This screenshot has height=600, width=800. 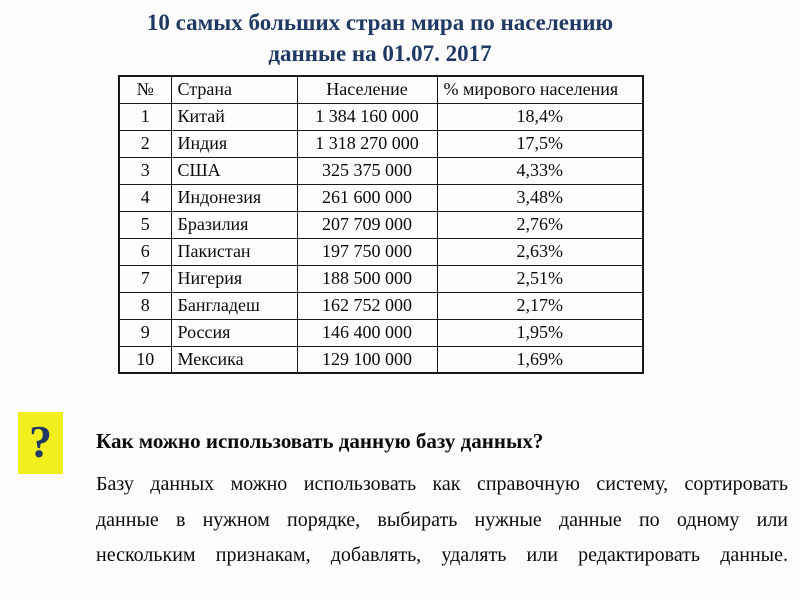 I want to click on title-line-2: данные на 01.07. 2017, so click(x=380, y=53).